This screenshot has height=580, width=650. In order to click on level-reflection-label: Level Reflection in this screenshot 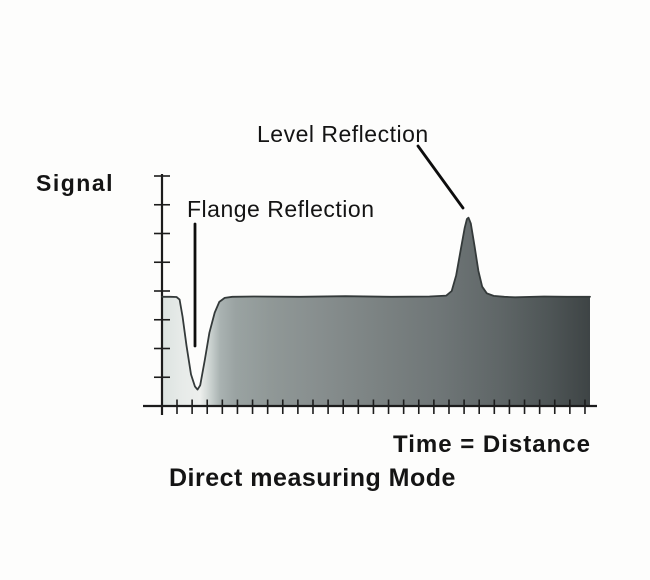, I will do `click(343, 134)`.